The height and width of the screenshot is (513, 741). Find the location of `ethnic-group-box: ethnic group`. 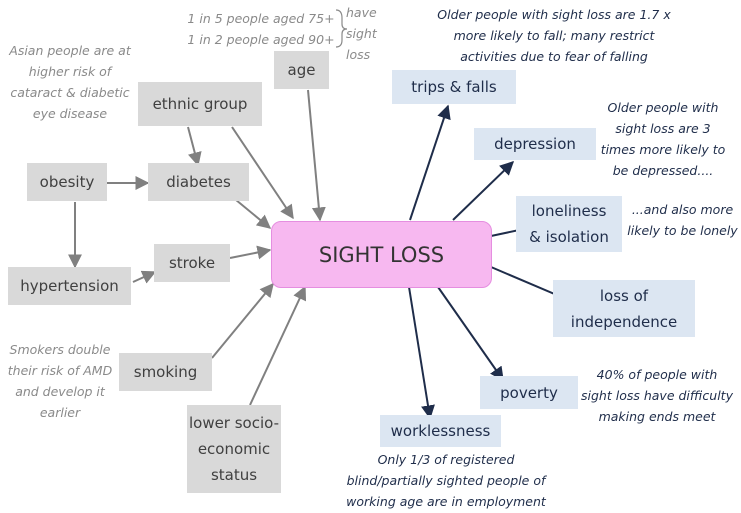

ethnic-group-box: ethnic group is located at coordinates (200, 104).